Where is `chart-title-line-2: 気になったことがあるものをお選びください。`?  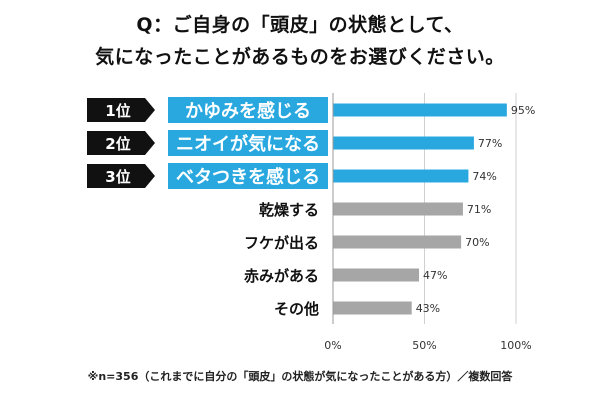
chart-title-line-2: 気になったことがあるものをお選びください。 is located at coordinates (300, 57).